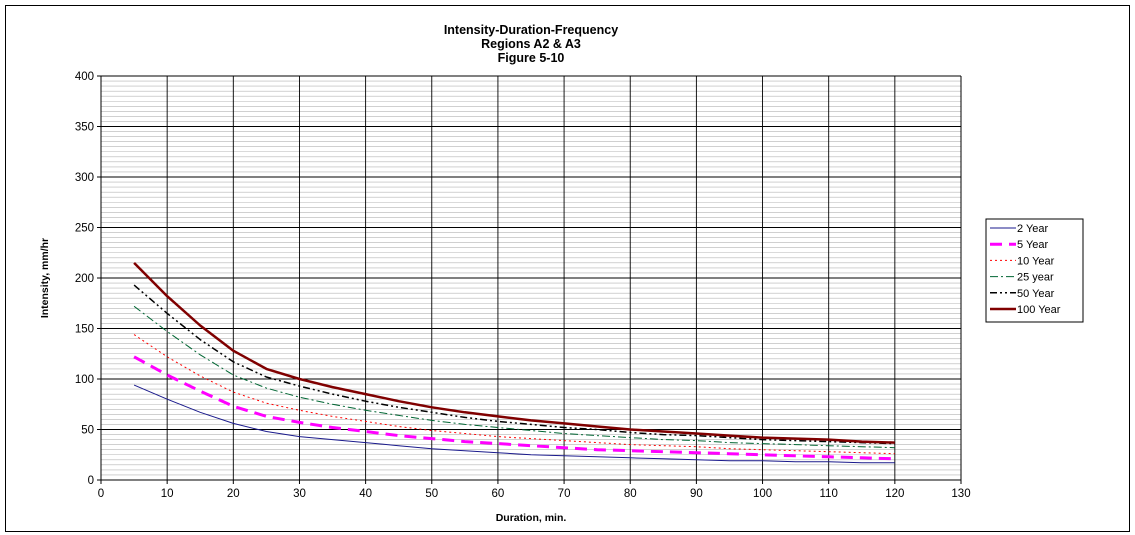 The width and height of the screenshot is (1135, 535). What do you see at coordinates (696, 494) in the screenshot?
I see `x-tick-label: 90` at bounding box center [696, 494].